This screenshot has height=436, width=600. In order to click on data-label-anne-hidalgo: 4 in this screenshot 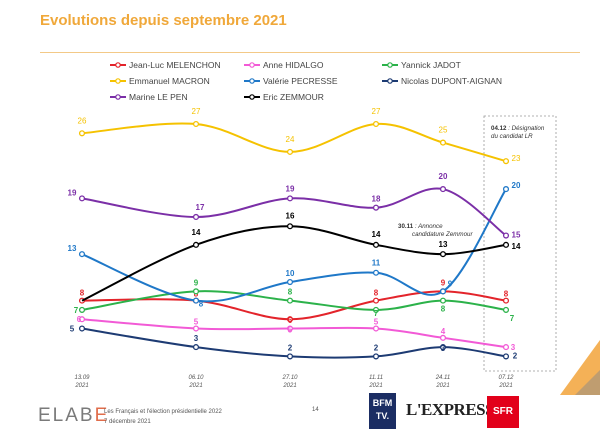, I will do `click(443, 331)`.